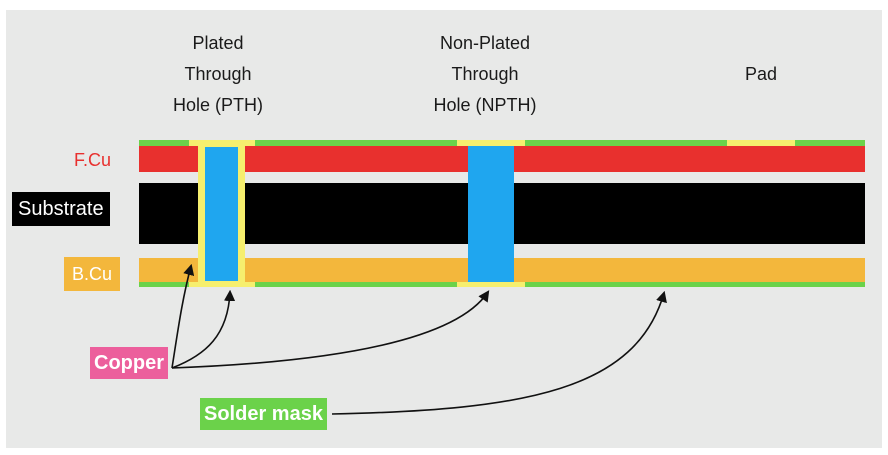 This screenshot has height=455, width=888. What do you see at coordinates (203, 329) in the screenshot?
I see `copper-arrow-pth-right` at bounding box center [203, 329].